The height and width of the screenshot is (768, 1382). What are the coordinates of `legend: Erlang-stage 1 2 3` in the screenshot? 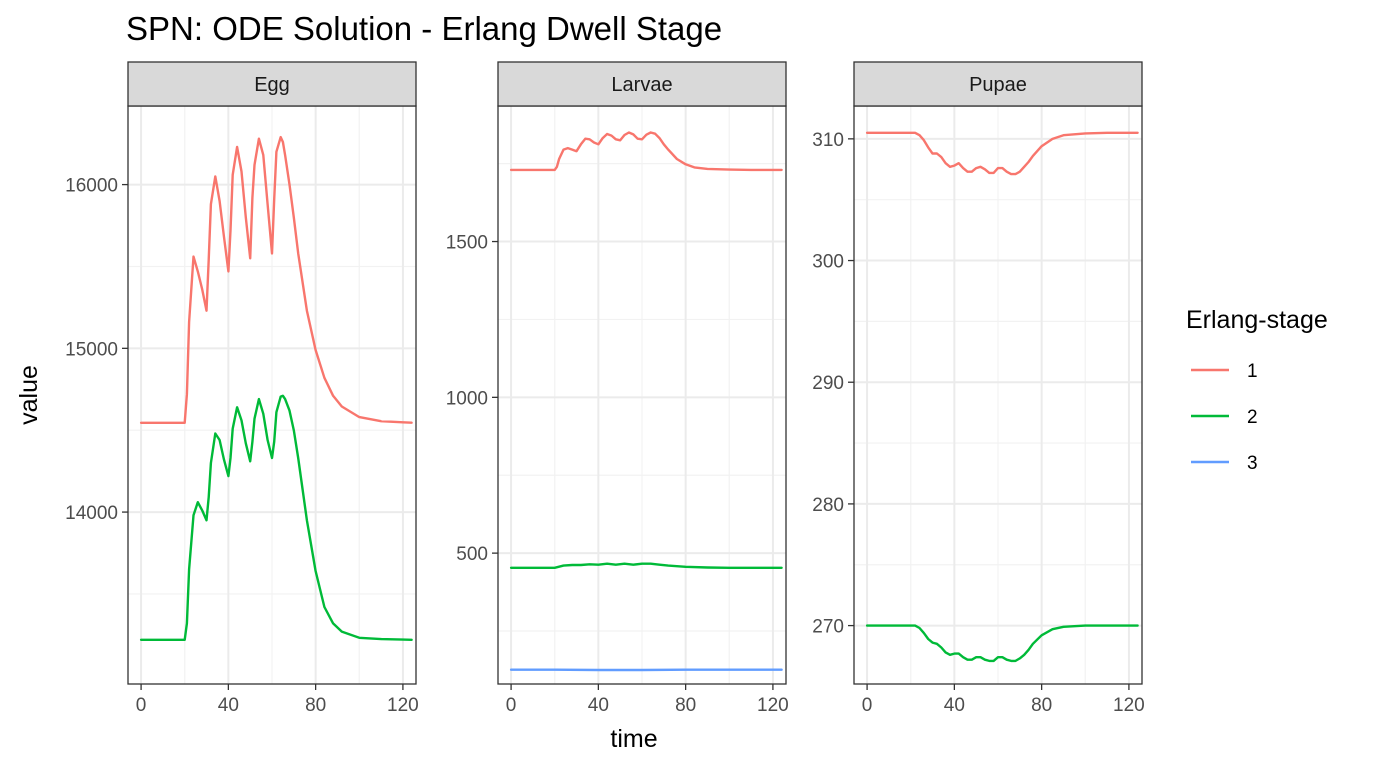 It's located at (1257, 390).